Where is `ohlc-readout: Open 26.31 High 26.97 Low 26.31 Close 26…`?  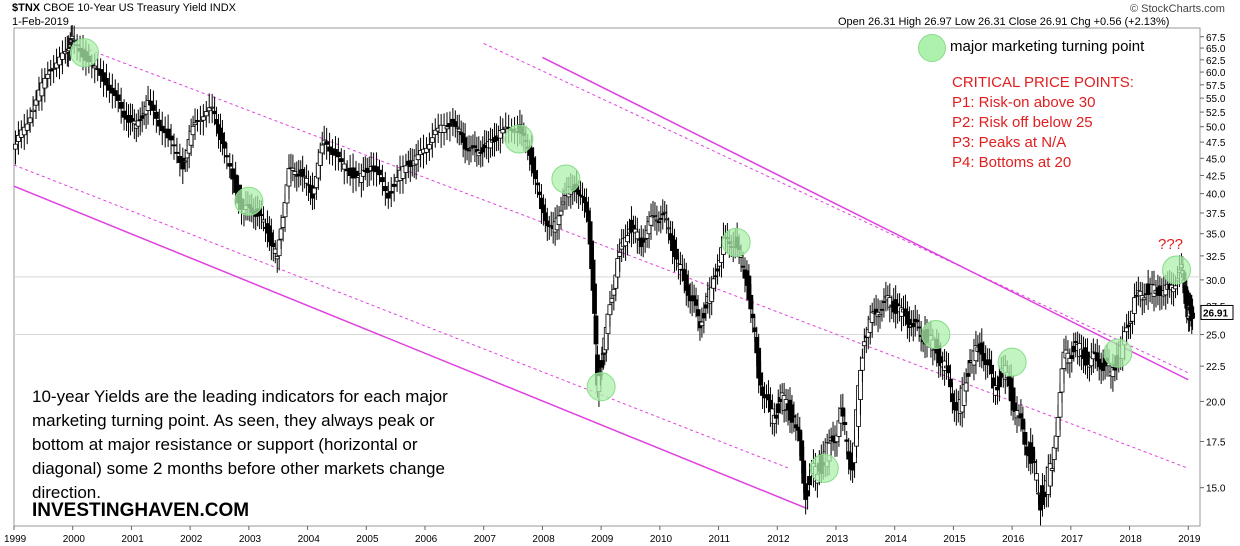 ohlc-readout: Open 26.31 High 26.97 Low 26.31 Close 26… is located at coordinates (1004, 22).